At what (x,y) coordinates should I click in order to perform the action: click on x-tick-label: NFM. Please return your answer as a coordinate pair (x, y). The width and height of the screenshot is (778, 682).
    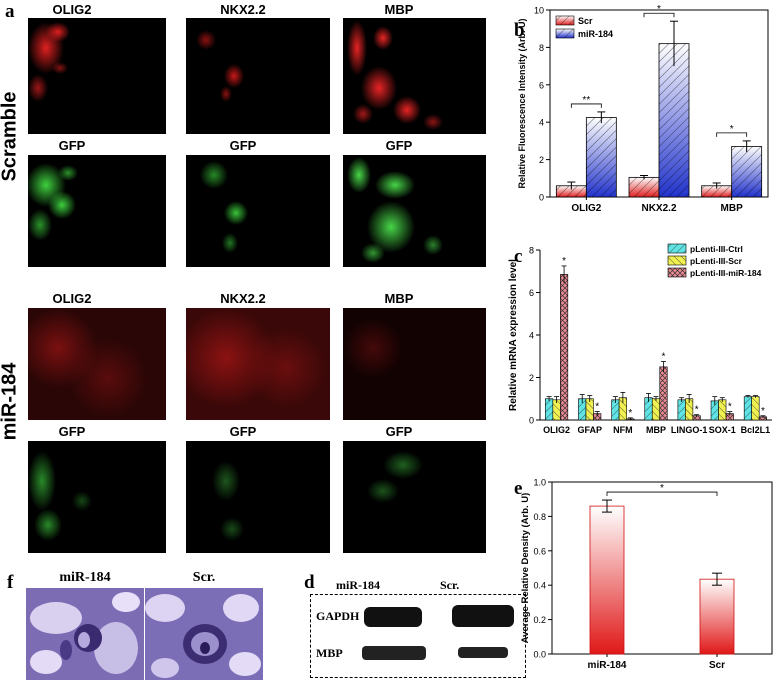
    Looking at the image, I should click on (623, 430).